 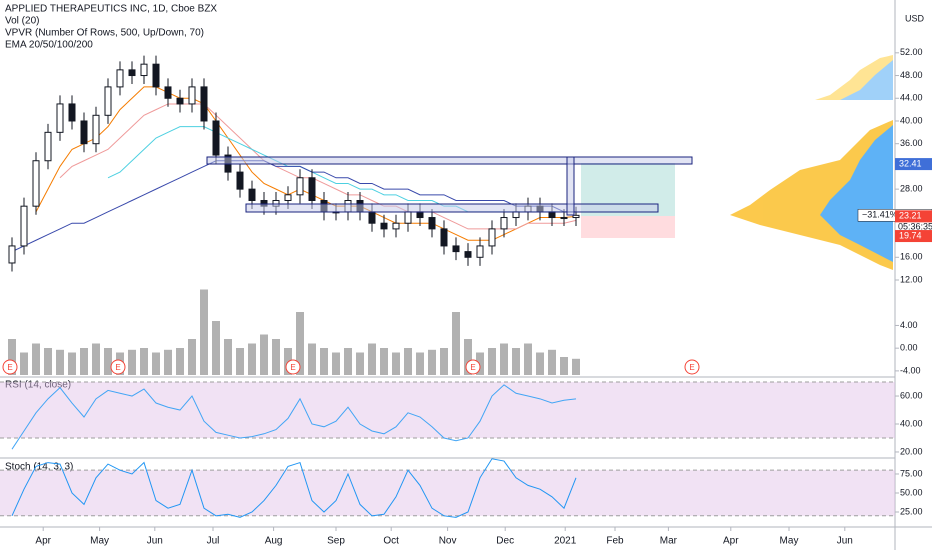 I want to click on ema-line, so click(x=293, y=206).